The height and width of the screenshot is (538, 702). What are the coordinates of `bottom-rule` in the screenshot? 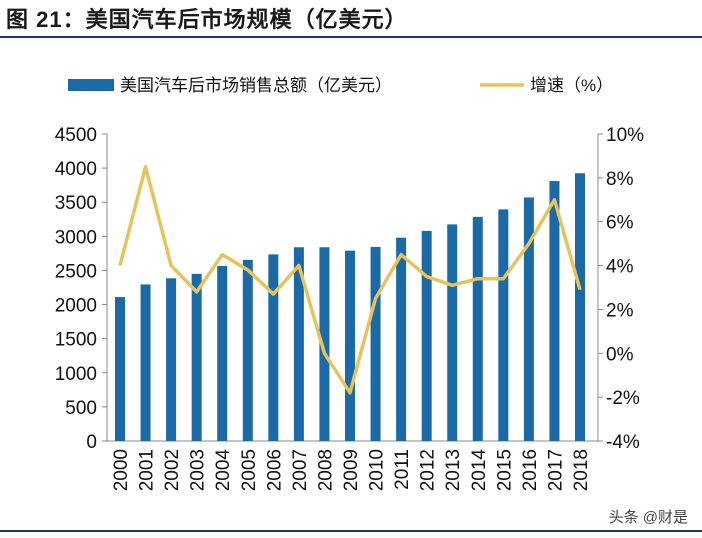 It's located at (351, 531).